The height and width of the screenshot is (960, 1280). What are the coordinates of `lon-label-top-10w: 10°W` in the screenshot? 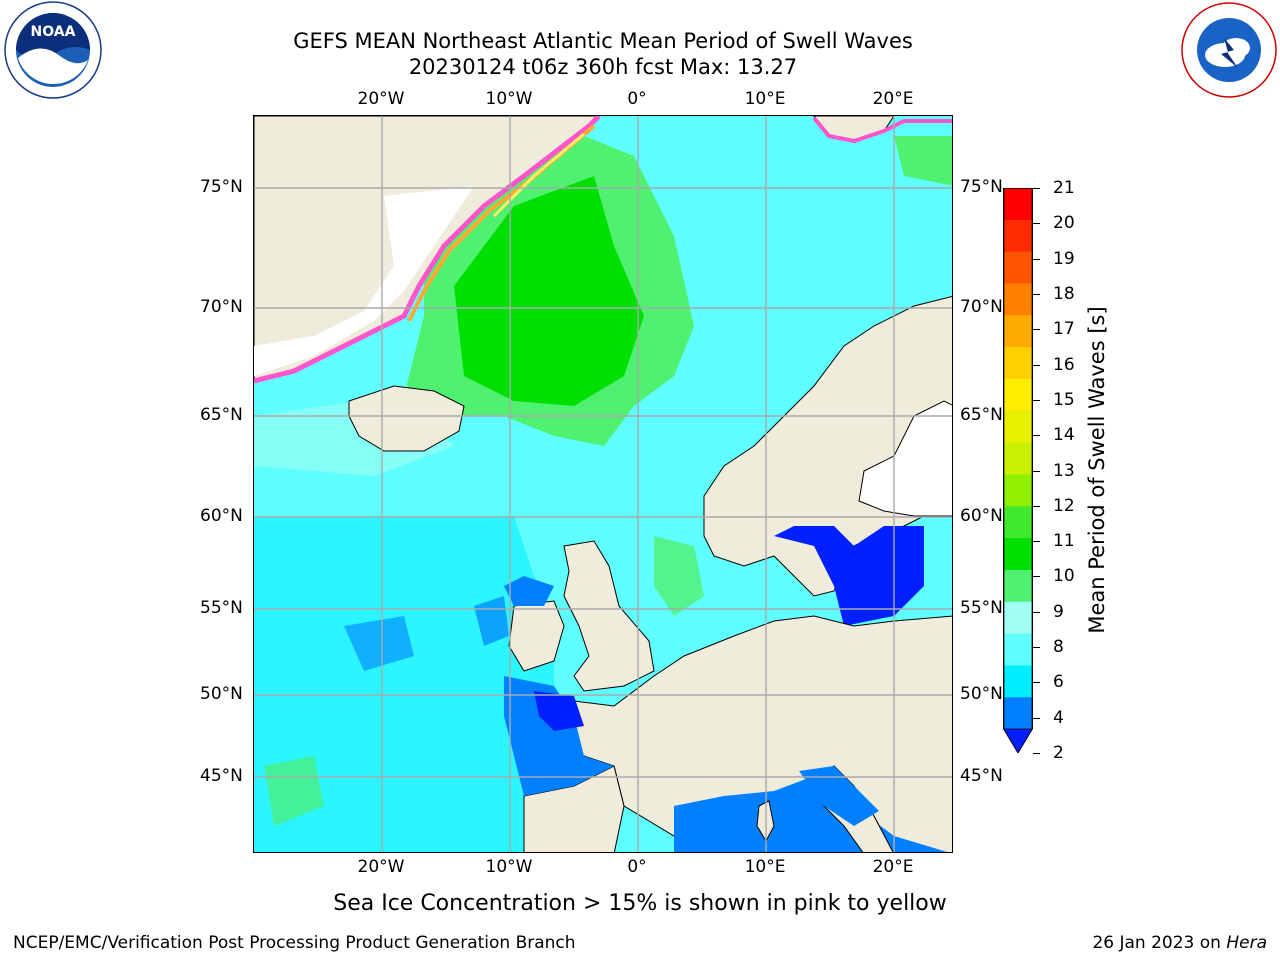 It's located at (509, 99).